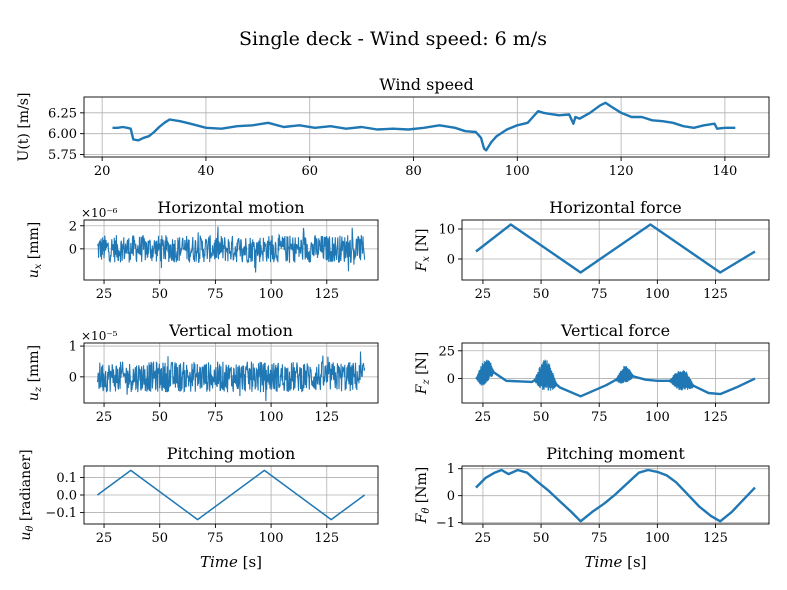 Image resolution: width=787 pixels, height=590 pixels. I want to click on axis-offset-label: ×10⁻⁵, so click(99, 336).